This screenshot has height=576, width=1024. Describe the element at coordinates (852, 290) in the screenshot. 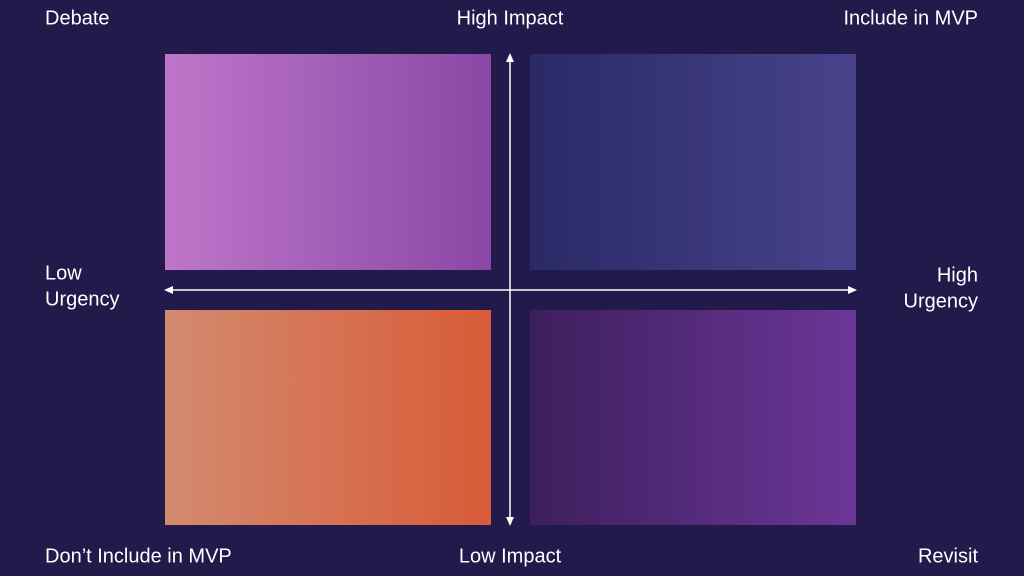

I see `arrow-head-right` at that location.